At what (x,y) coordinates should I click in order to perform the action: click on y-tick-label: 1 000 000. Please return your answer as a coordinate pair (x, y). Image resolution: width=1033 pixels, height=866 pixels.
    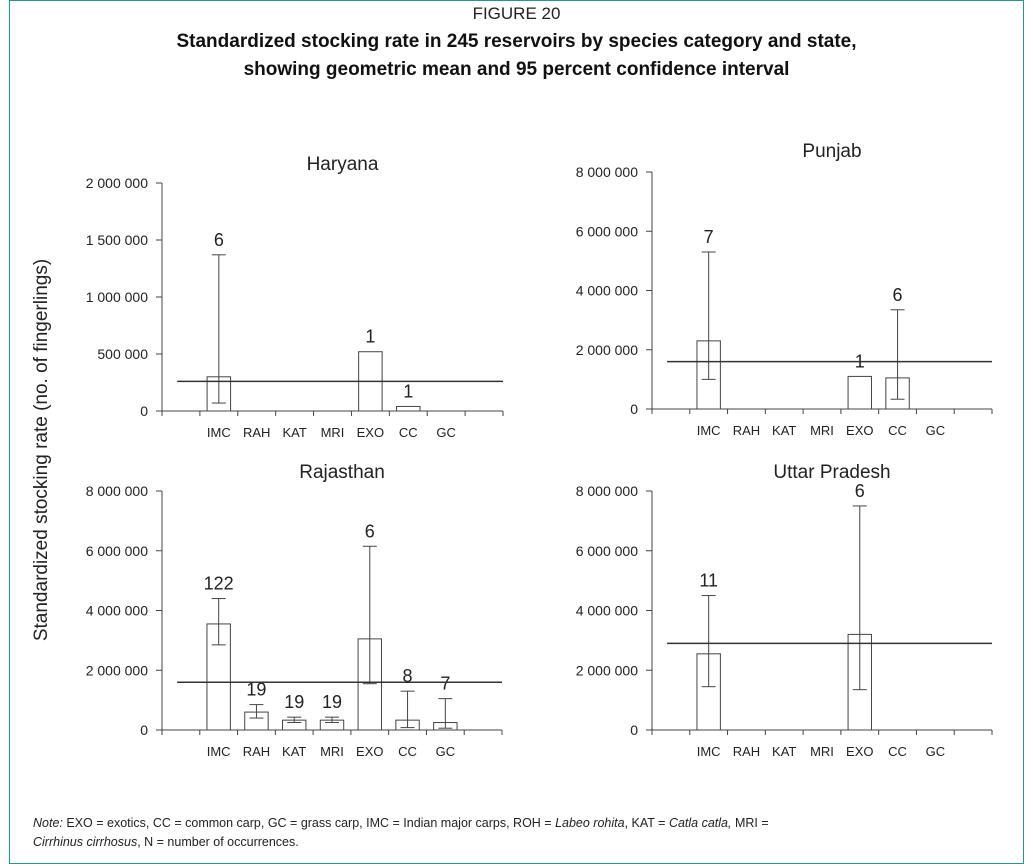
    Looking at the image, I should click on (117, 297).